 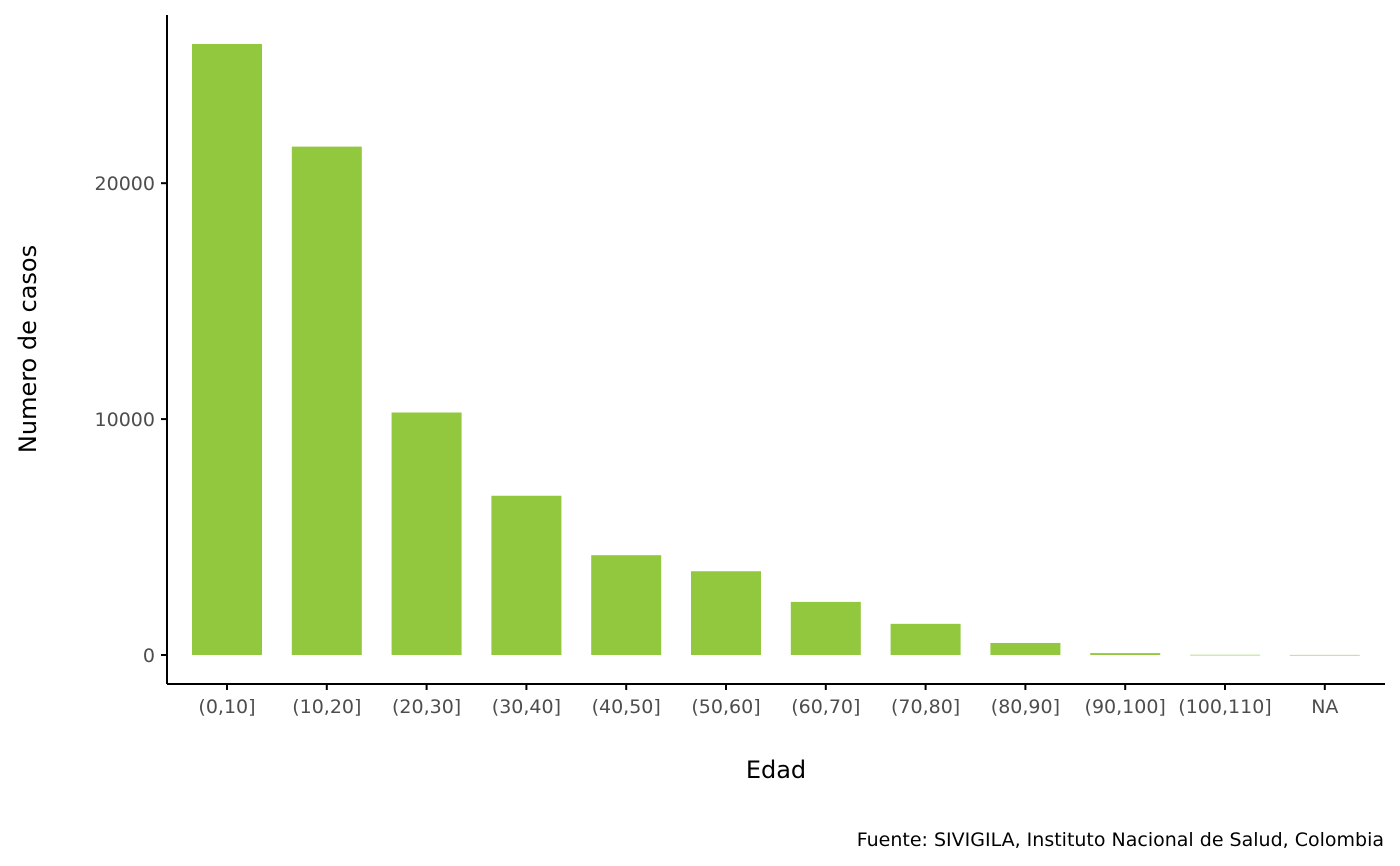 I want to click on x-tick-label: (40,50], so click(x=626, y=707).